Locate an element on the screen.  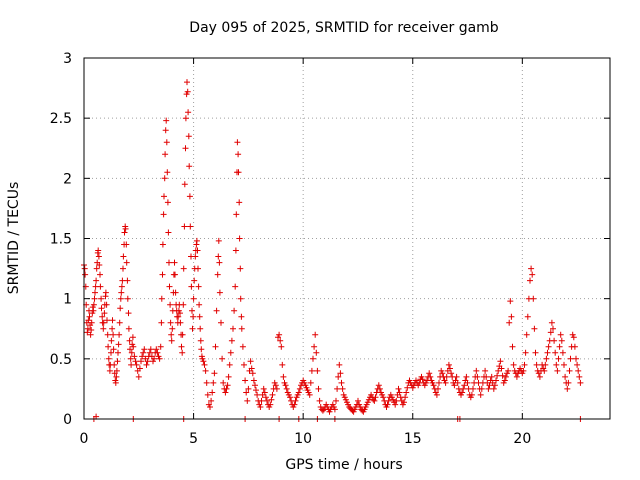
y-tick-label: 0.5 is located at coordinates (61, 360).